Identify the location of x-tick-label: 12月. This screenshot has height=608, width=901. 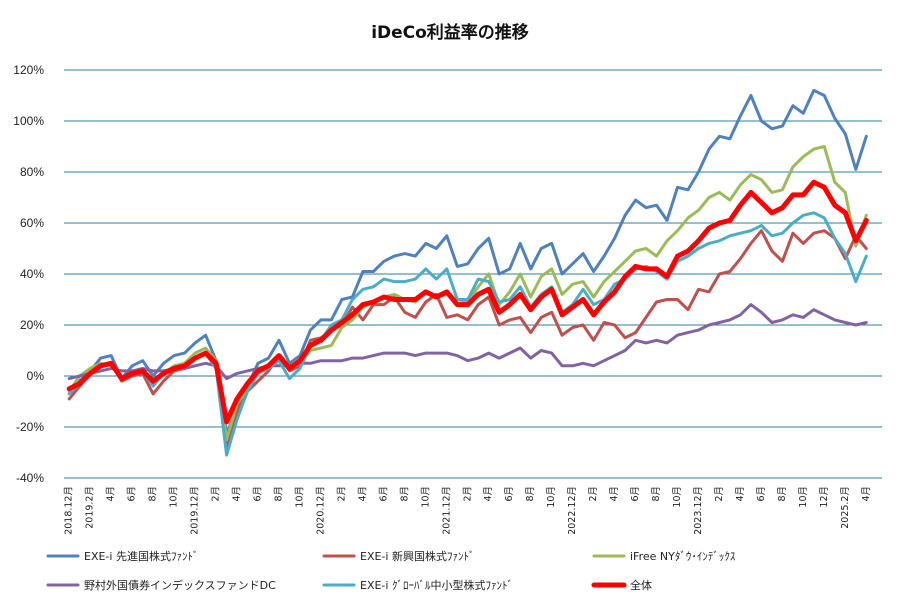
(824, 497).